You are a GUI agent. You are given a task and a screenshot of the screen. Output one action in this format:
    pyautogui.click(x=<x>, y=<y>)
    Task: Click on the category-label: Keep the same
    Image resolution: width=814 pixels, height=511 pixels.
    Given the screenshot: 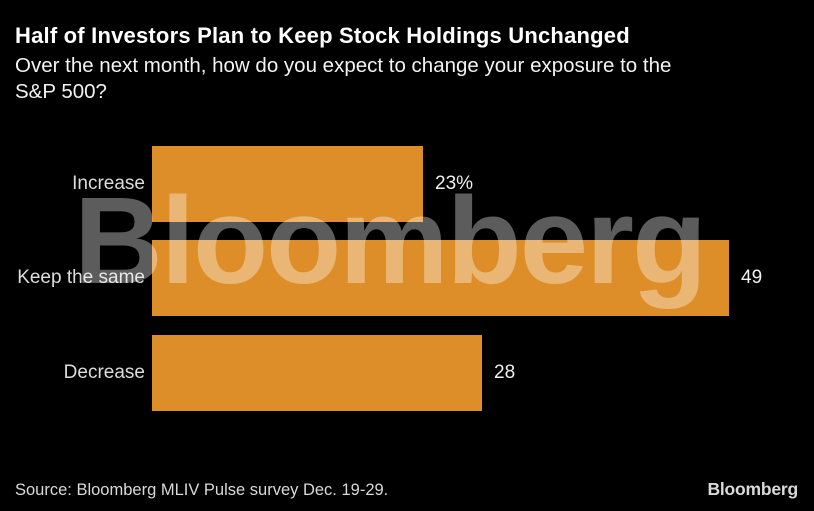 What is the action you would take?
    pyautogui.click(x=81, y=277)
    